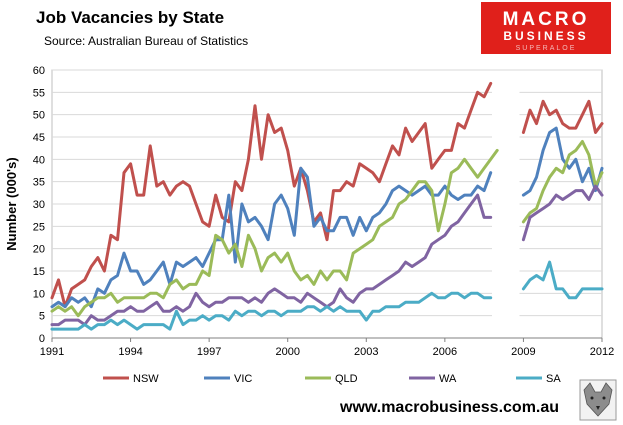 This screenshot has height=425, width=623. Describe the element at coordinates (39, 116) in the screenshot. I see `y-tick-label: 50` at that location.